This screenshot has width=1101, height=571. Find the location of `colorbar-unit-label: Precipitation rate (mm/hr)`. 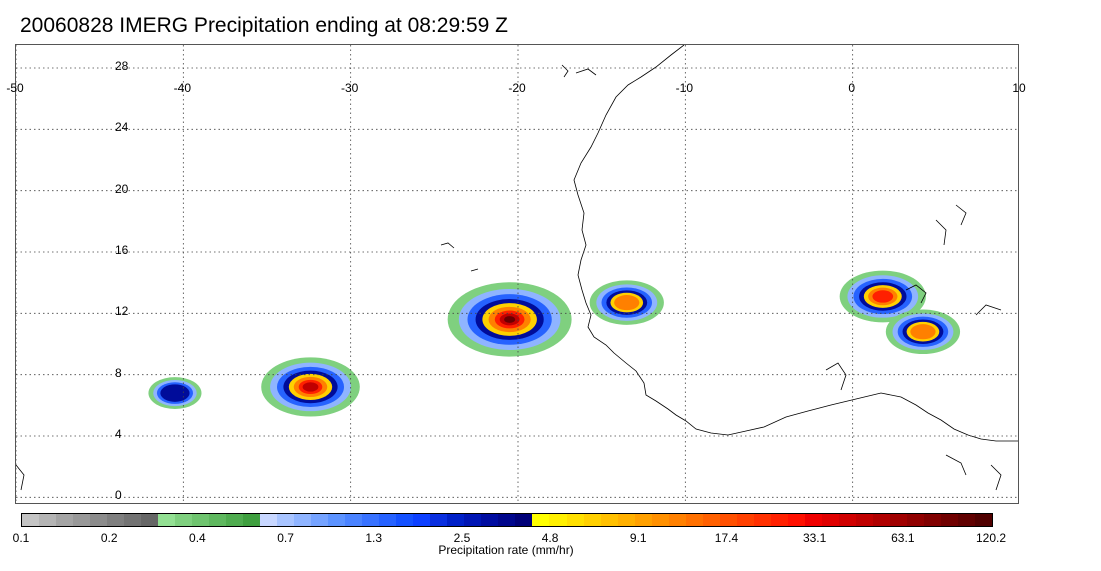

colorbar-unit-label: Precipitation rate (mm/hr) is located at coordinates (506, 550).